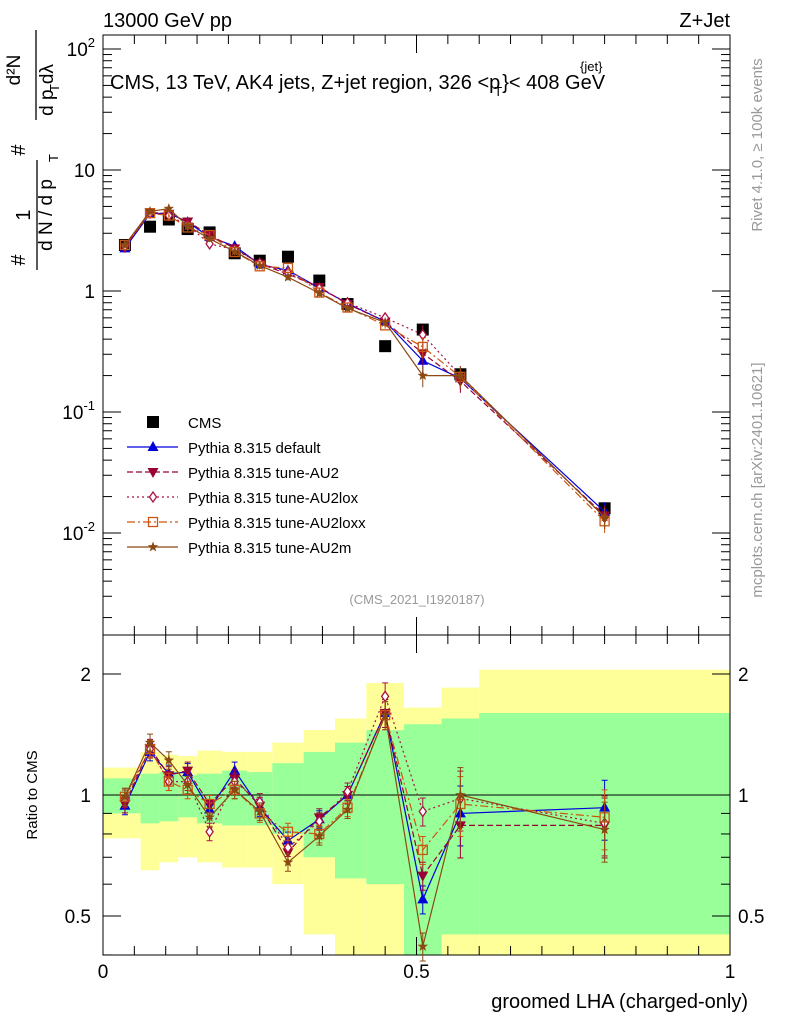 This screenshot has height=1024, width=786. What do you see at coordinates (103, 972) in the screenshot?
I see `ratio-xtick-label: 0` at bounding box center [103, 972].